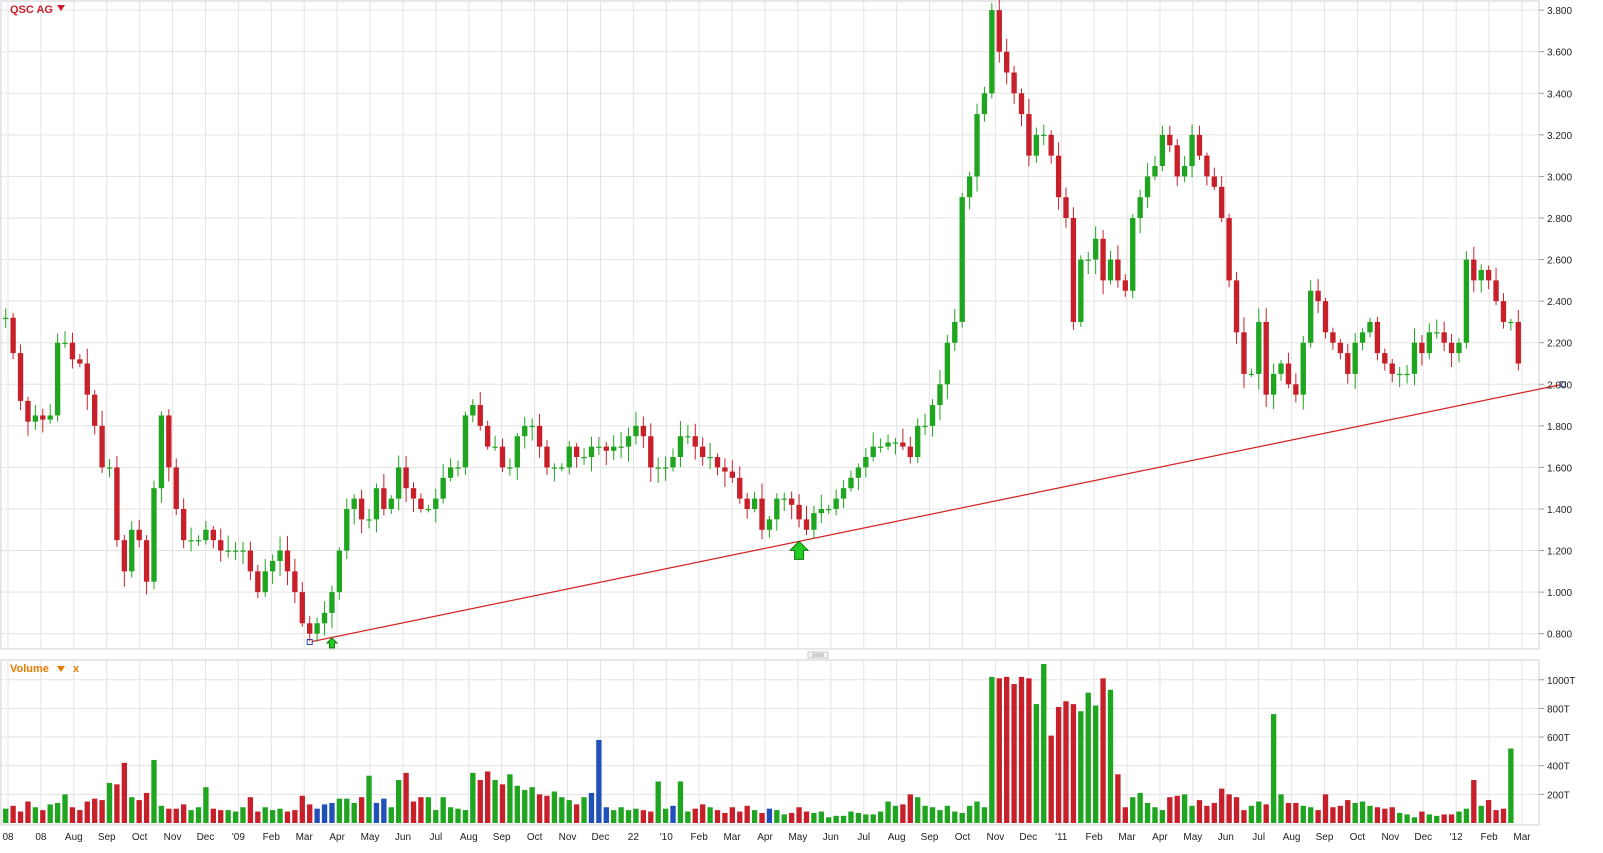 The height and width of the screenshot is (853, 1603). Describe the element at coordinates (1562, 384) in the screenshot. I see `trendline-handle` at that location.